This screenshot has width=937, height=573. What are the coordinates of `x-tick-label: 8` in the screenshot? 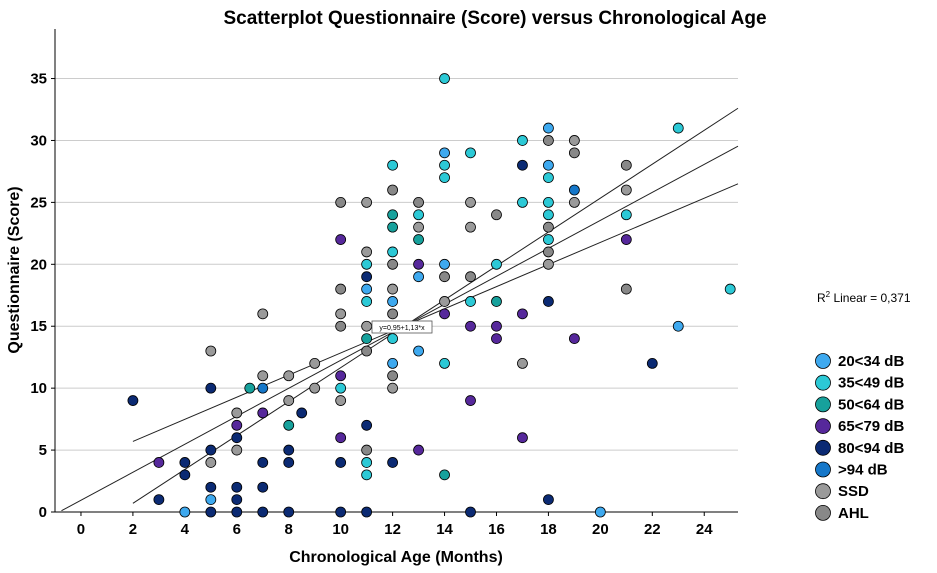 It's located at (289, 529).